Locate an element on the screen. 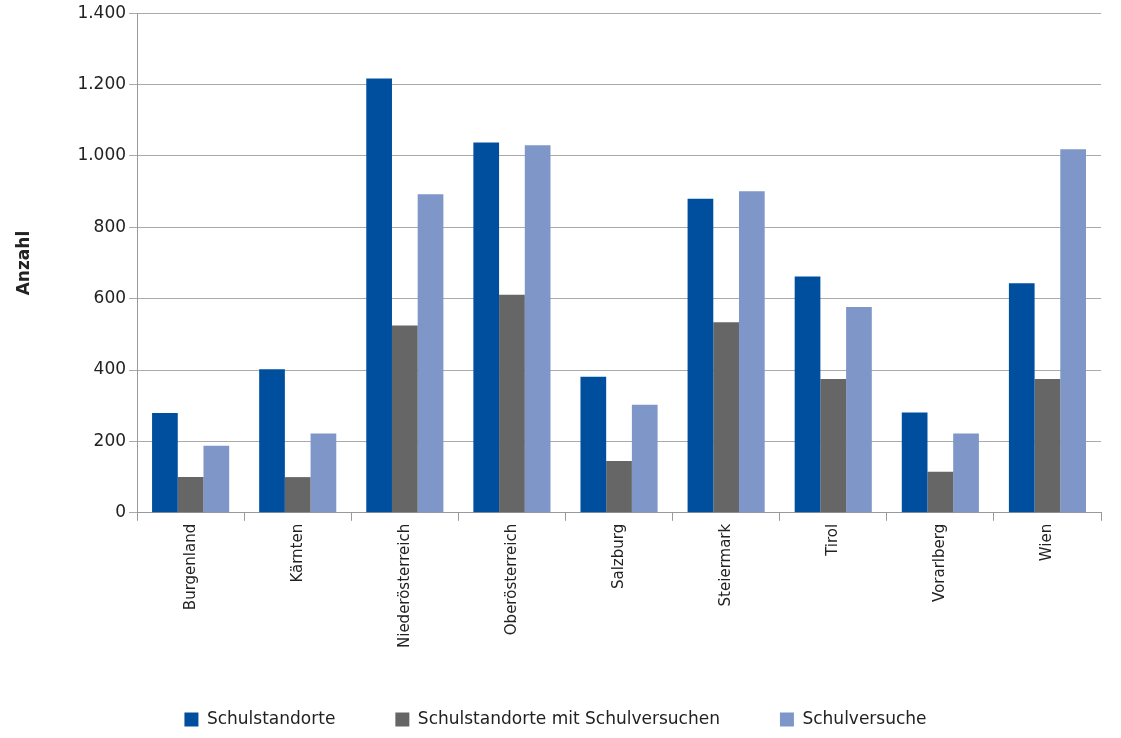 This screenshot has height=738, width=1121. y-tick-label: 1.000 is located at coordinates (102, 154).